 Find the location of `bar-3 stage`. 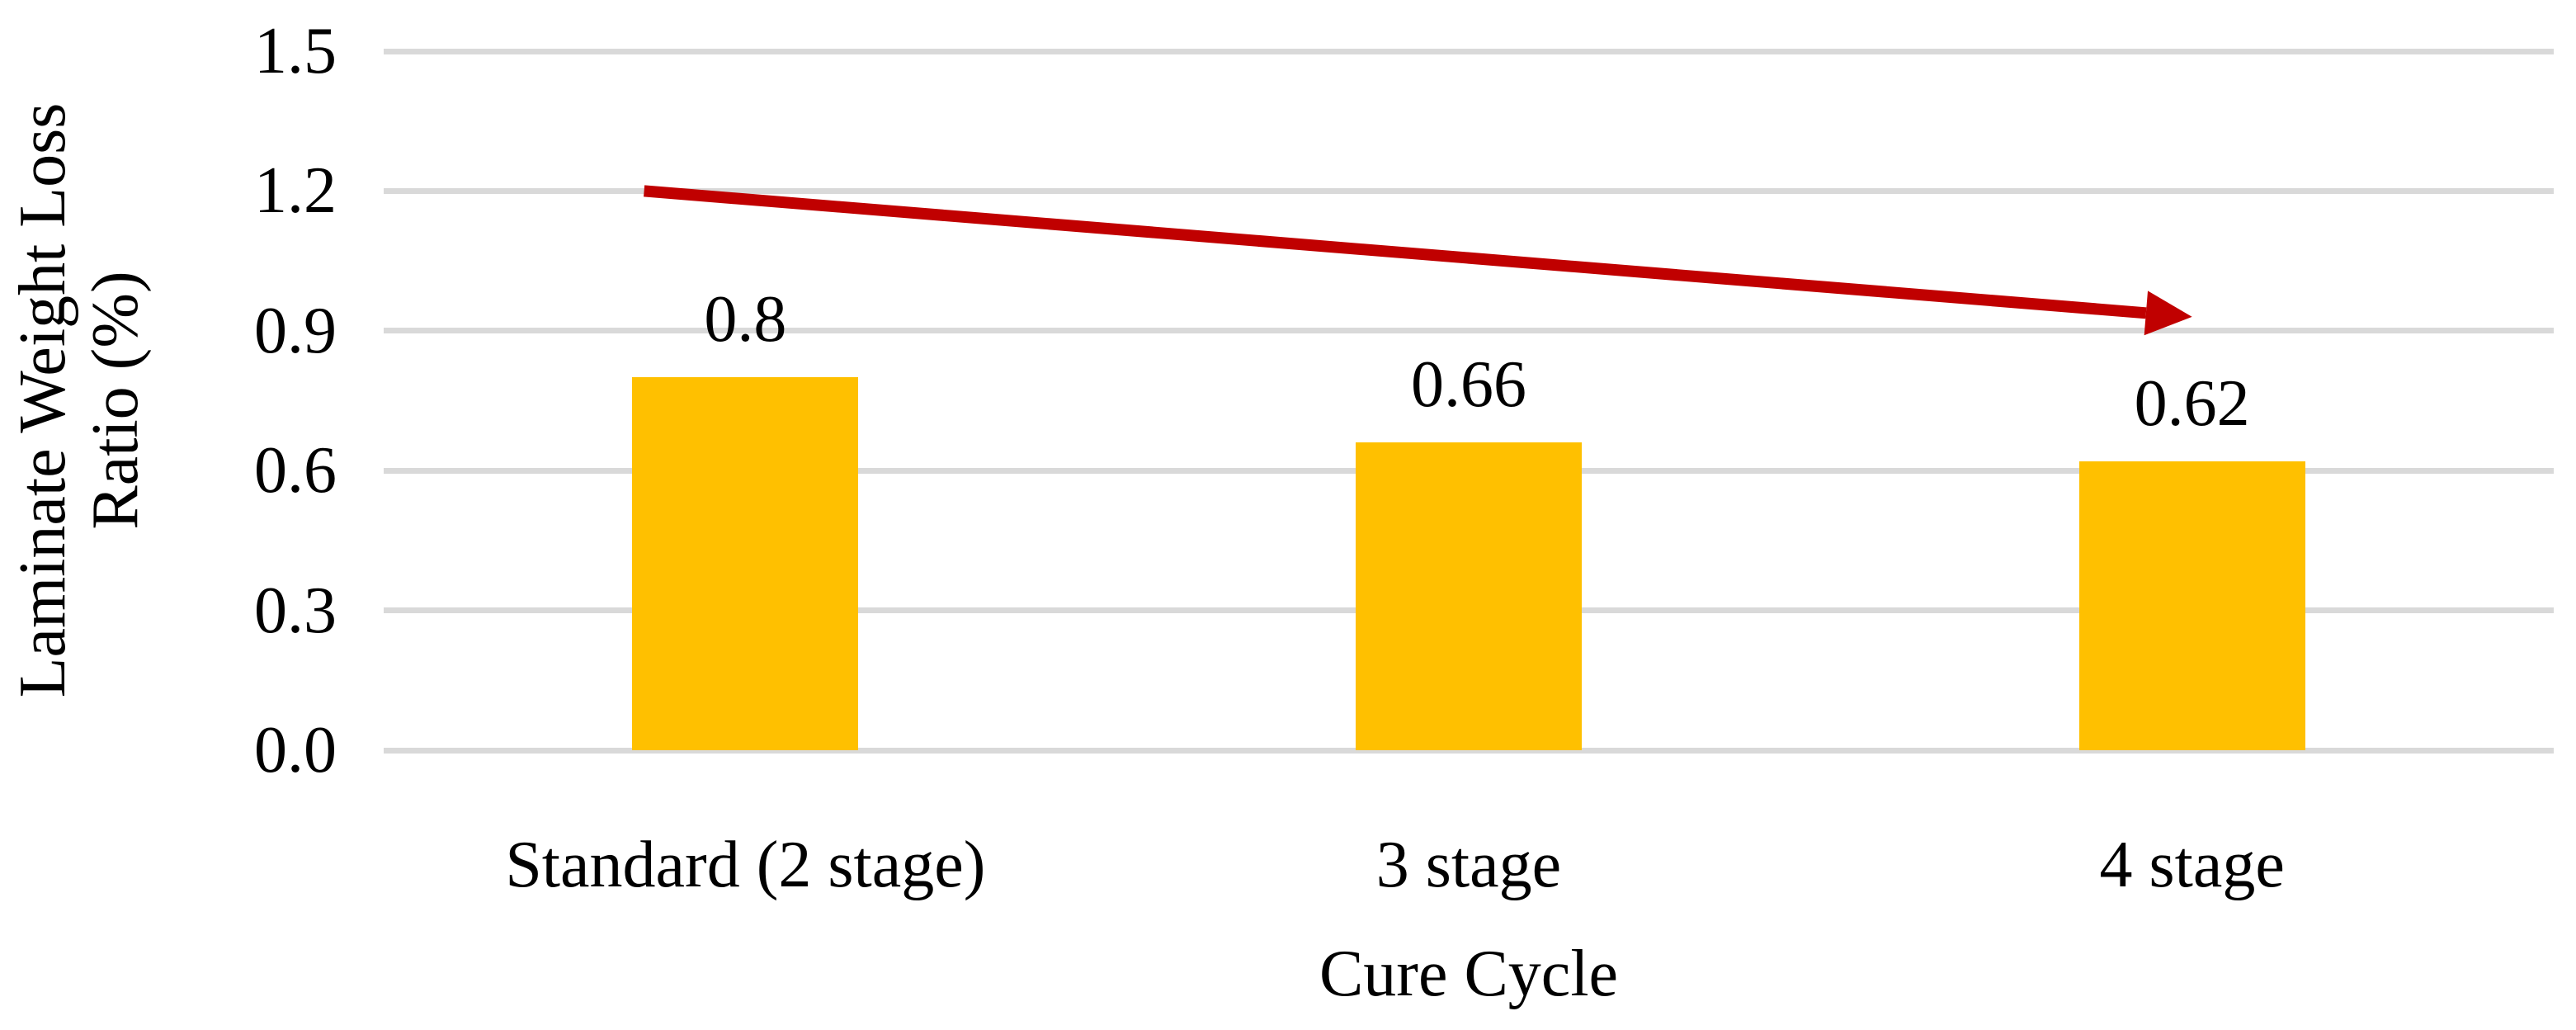

bar-3 stage is located at coordinates (1469, 596).